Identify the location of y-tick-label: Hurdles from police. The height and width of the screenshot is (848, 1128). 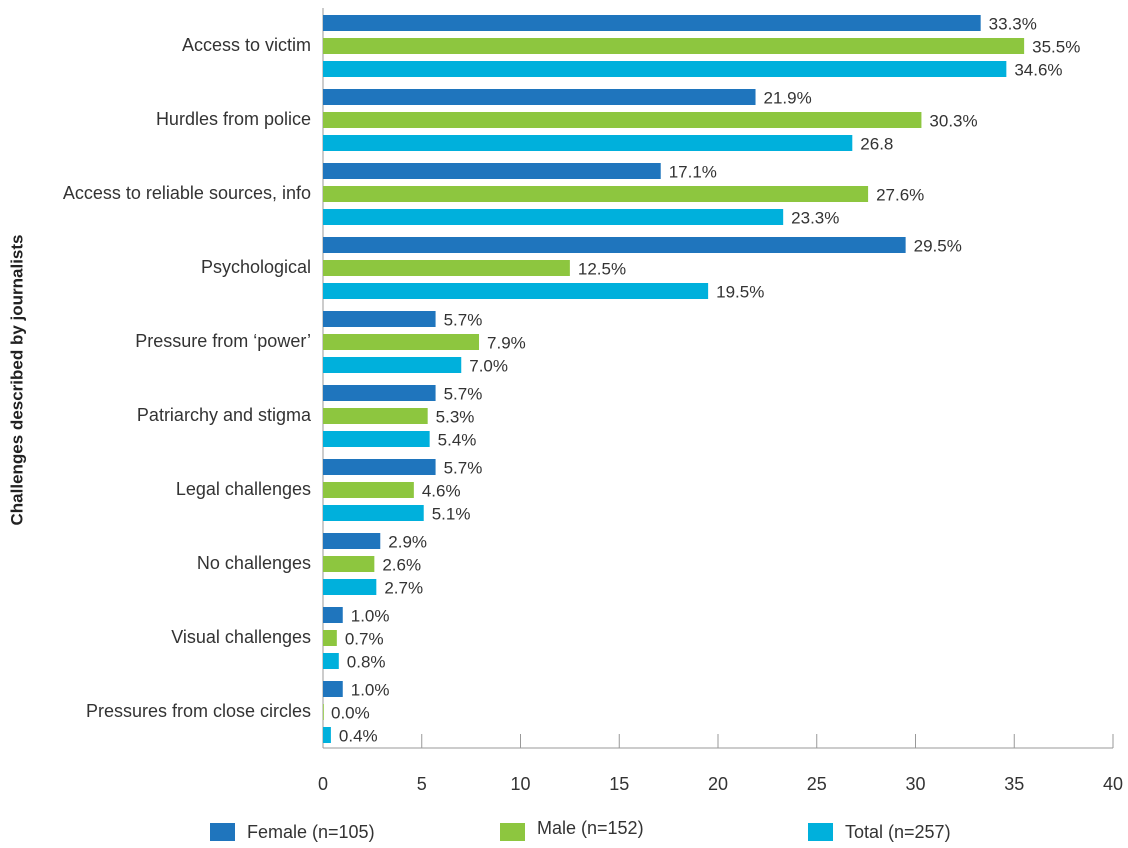
(233, 119).